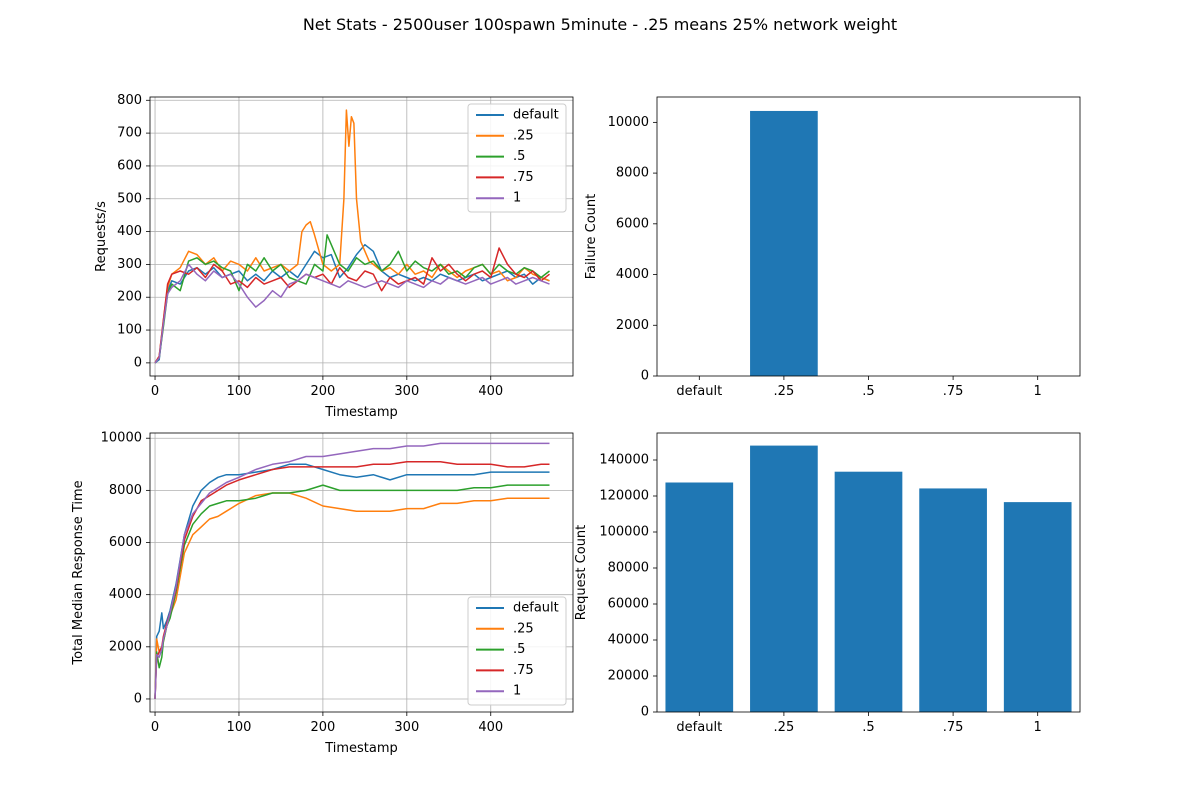 The image size is (1200, 800). What do you see at coordinates (868, 727) in the screenshot?
I see `request-count-x-tick-label: .5` at bounding box center [868, 727].